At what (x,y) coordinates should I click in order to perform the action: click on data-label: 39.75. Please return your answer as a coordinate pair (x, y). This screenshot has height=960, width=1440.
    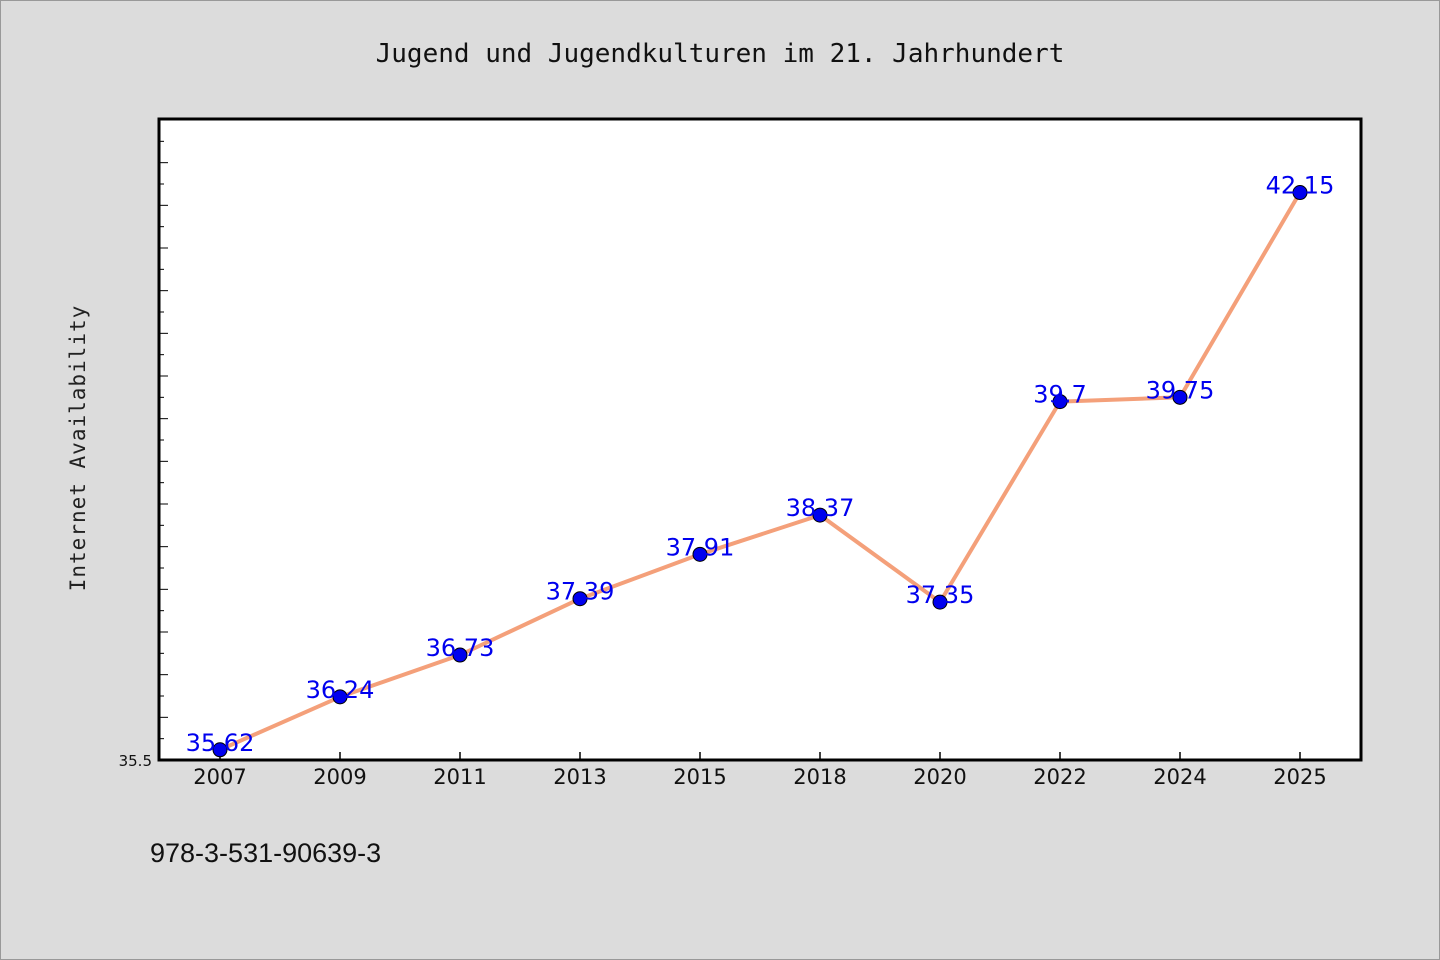
    Looking at the image, I should click on (1180, 390).